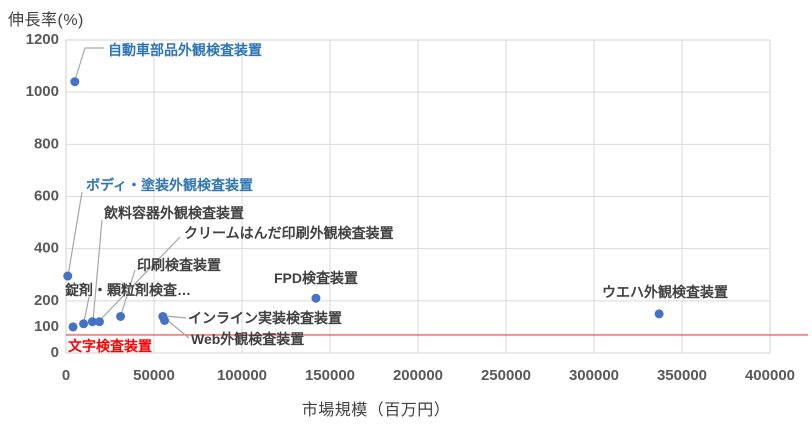  Describe the element at coordinates (66, 375) in the screenshot. I see `x-tick-label: 0` at that location.